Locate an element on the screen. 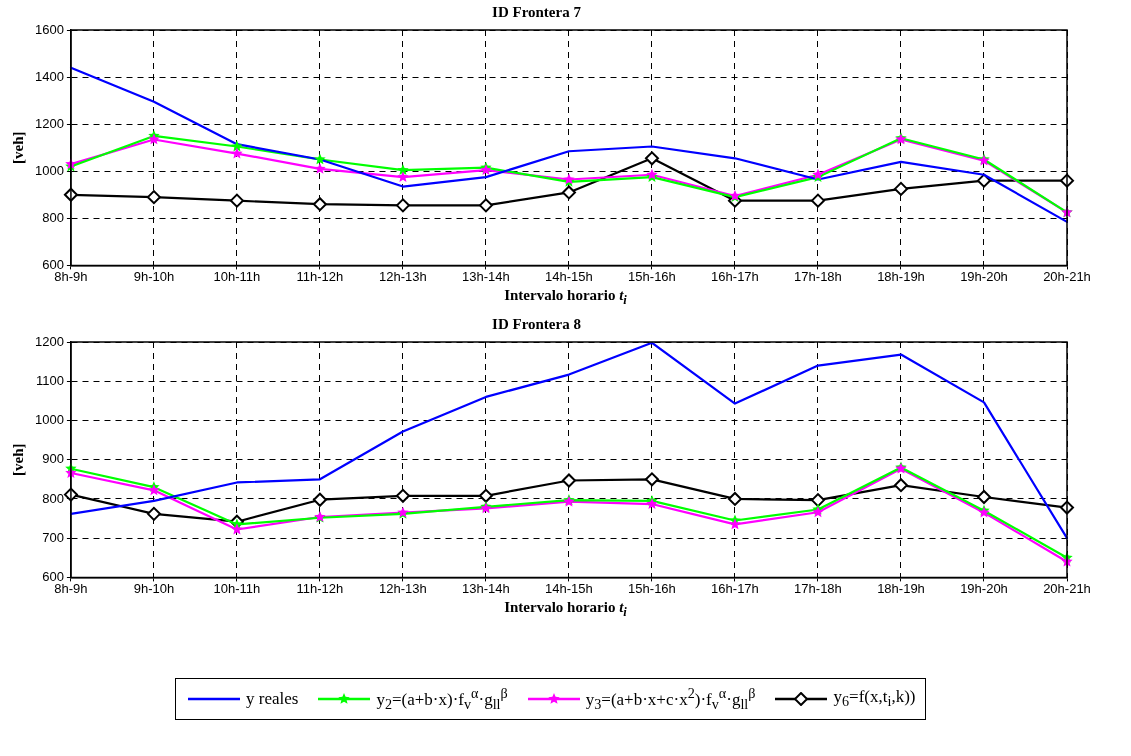 Image resolution: width=1131 pixels, height=756 pixels. chart-title: ID Frontera 8 is located at coordinates (536, 323).